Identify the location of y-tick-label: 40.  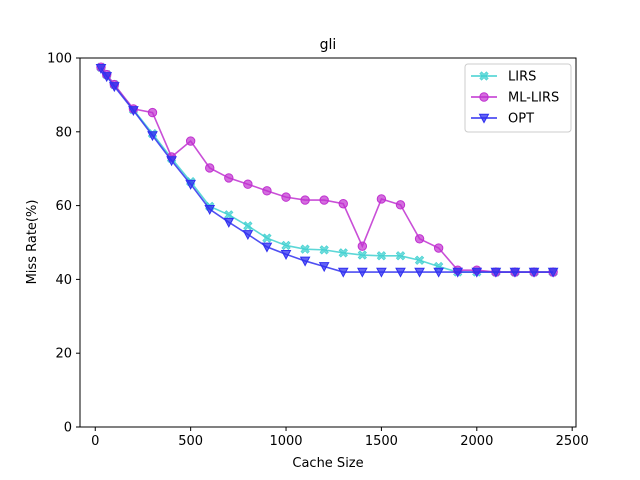
(63, 280).